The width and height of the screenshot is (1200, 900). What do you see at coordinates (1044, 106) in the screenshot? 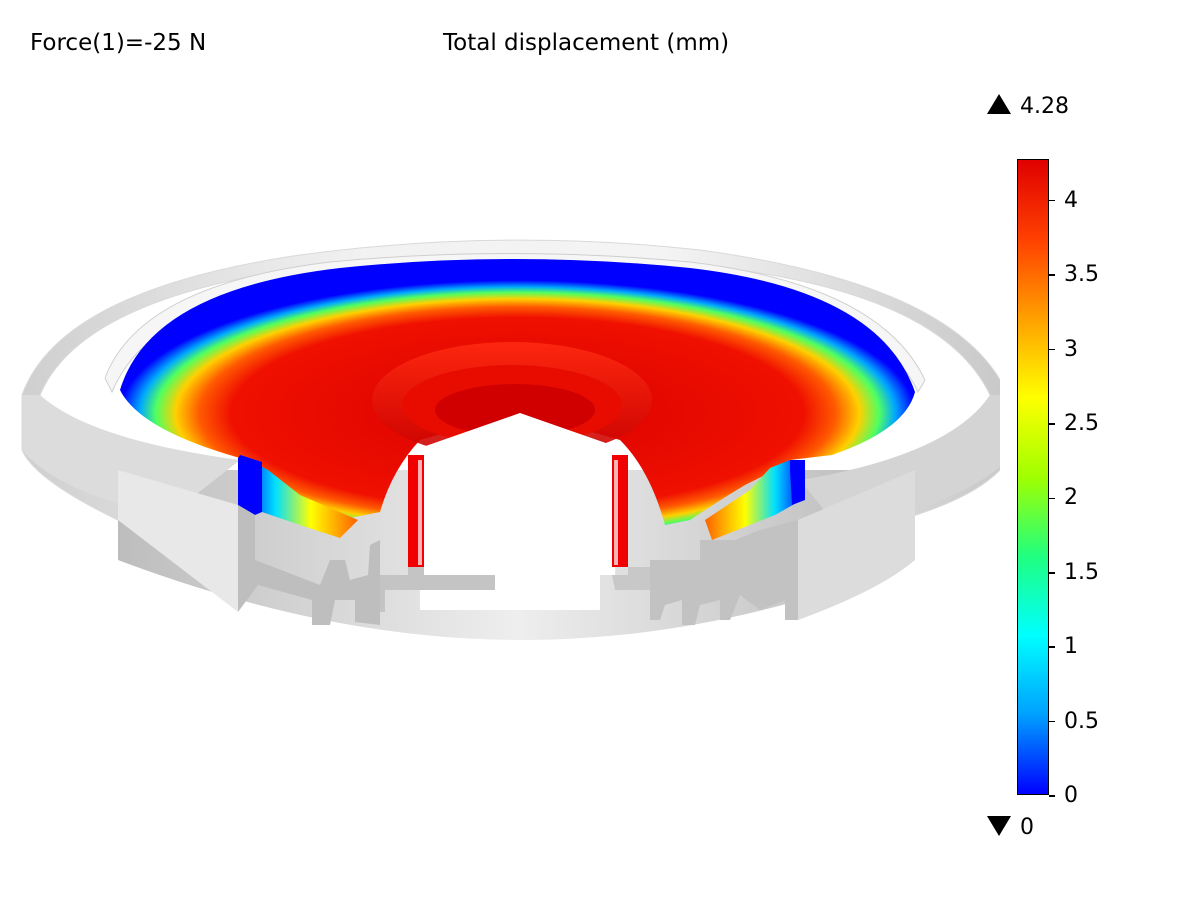
I see `legend-max-value: 4.28` at bounding box center [1044, 106].